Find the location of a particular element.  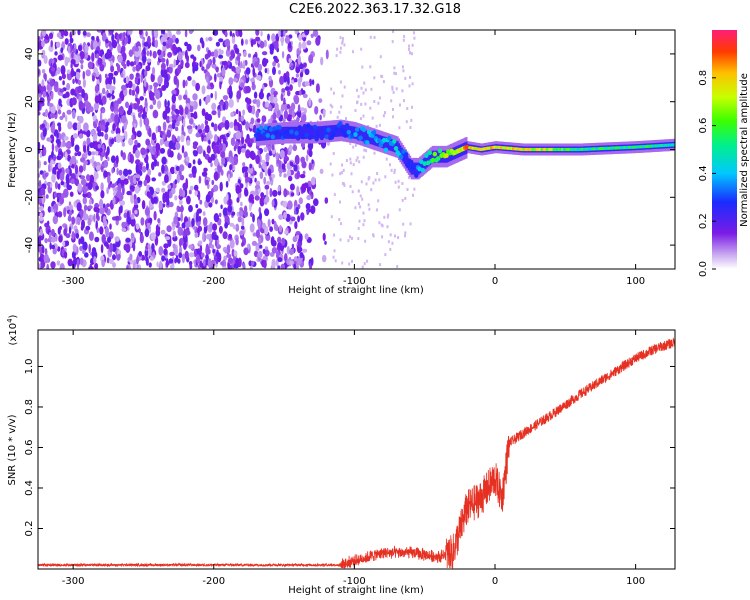

colorbar-tick-label: 0.8 is located at coordinates (703, 78).